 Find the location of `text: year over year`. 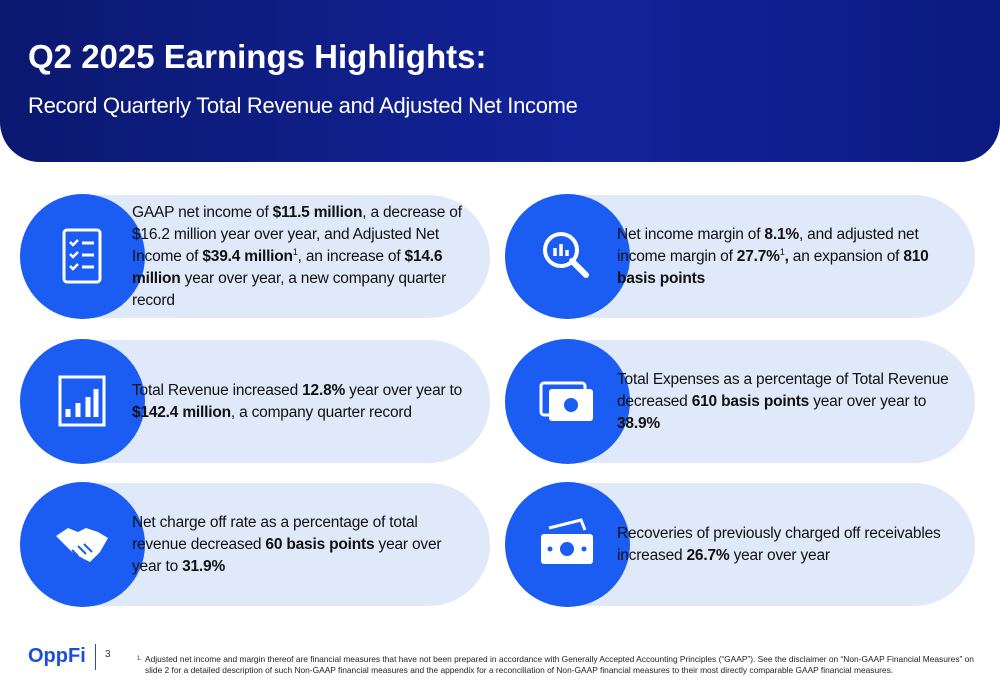

text: year over year is located at coordinates (779, 555).